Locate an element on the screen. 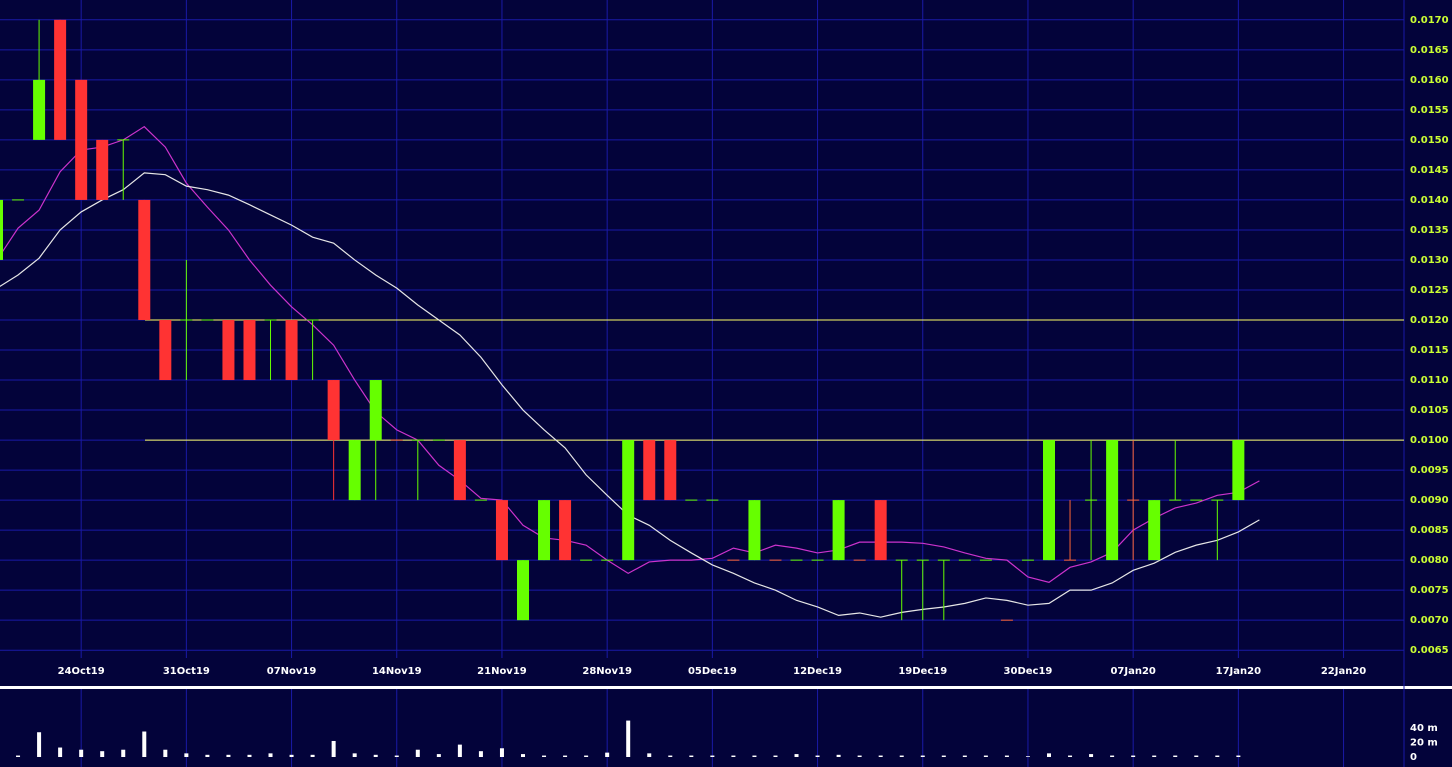 This screenshot has height=767, width=1452. y-tick-label: 0.0090 is located at coordinates (1429, 500).